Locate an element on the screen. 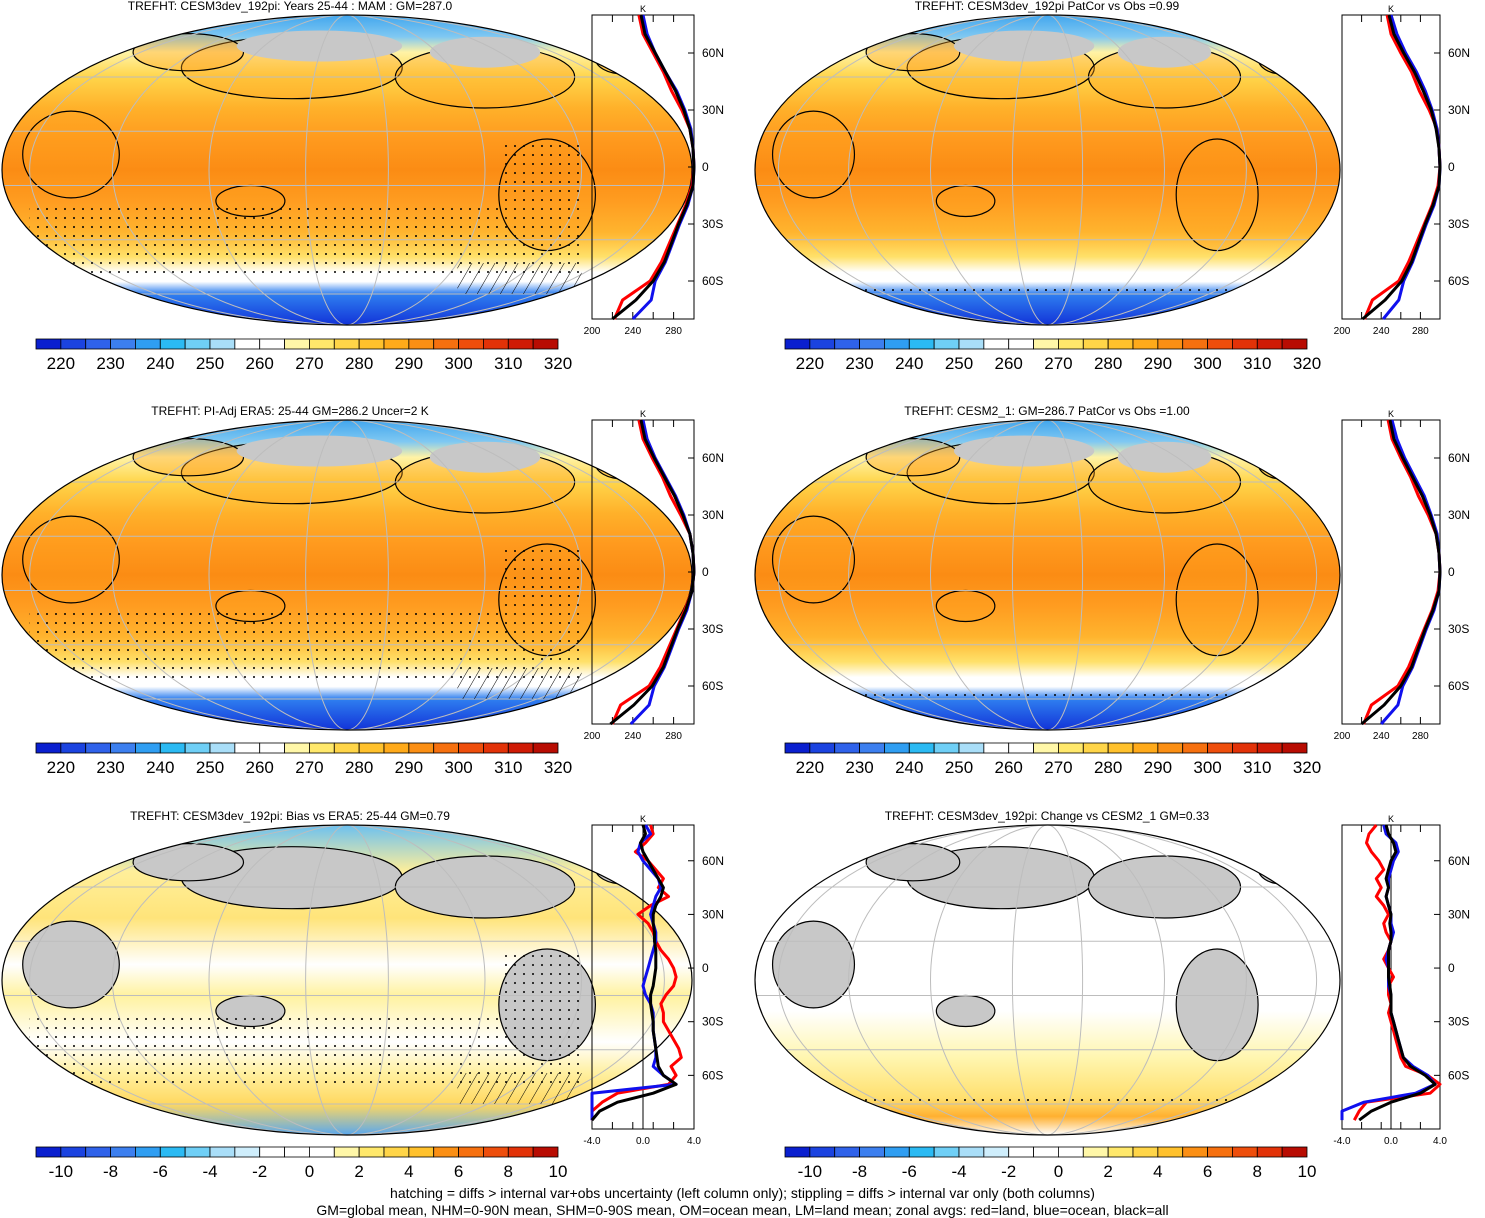 This screenshot has height=1218, width=1485. colorbar-label: -8 is located at coordinates (859, 1171).